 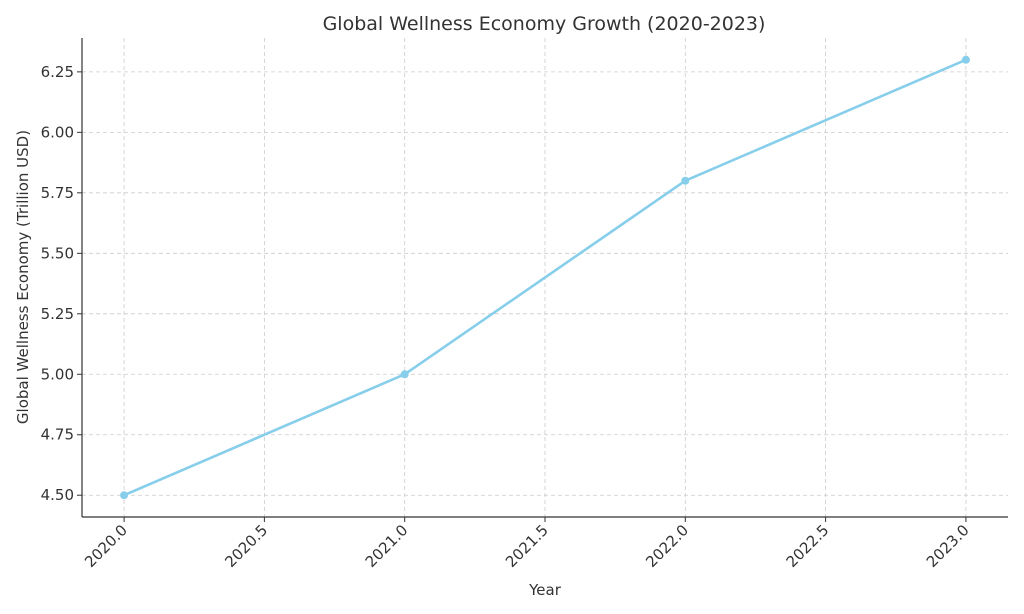 I want to click on x-tick-label: 2022.0, so click(x=667, y=546).